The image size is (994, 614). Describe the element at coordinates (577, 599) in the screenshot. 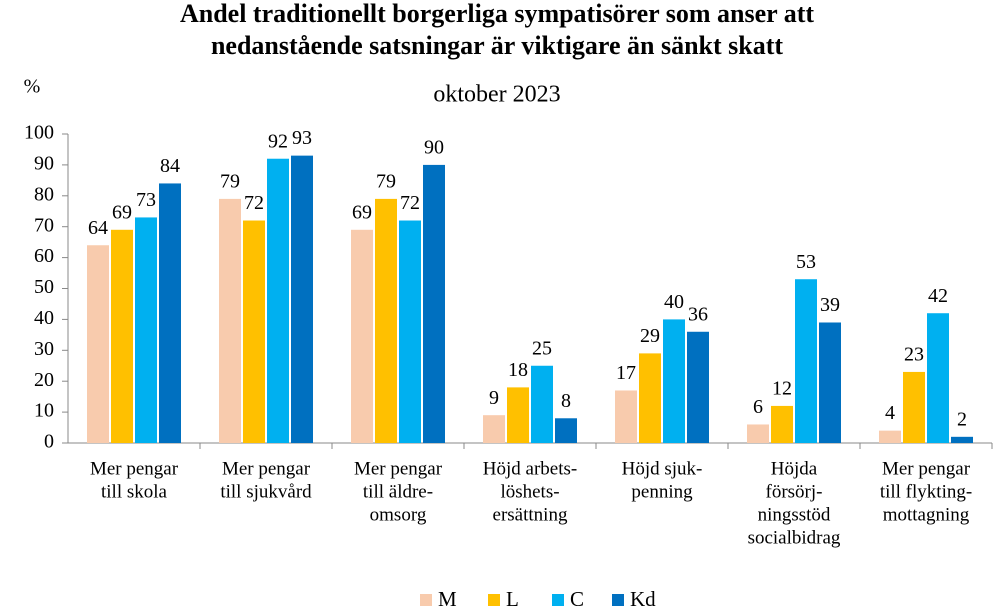

I see `legend-label: C` at that location.